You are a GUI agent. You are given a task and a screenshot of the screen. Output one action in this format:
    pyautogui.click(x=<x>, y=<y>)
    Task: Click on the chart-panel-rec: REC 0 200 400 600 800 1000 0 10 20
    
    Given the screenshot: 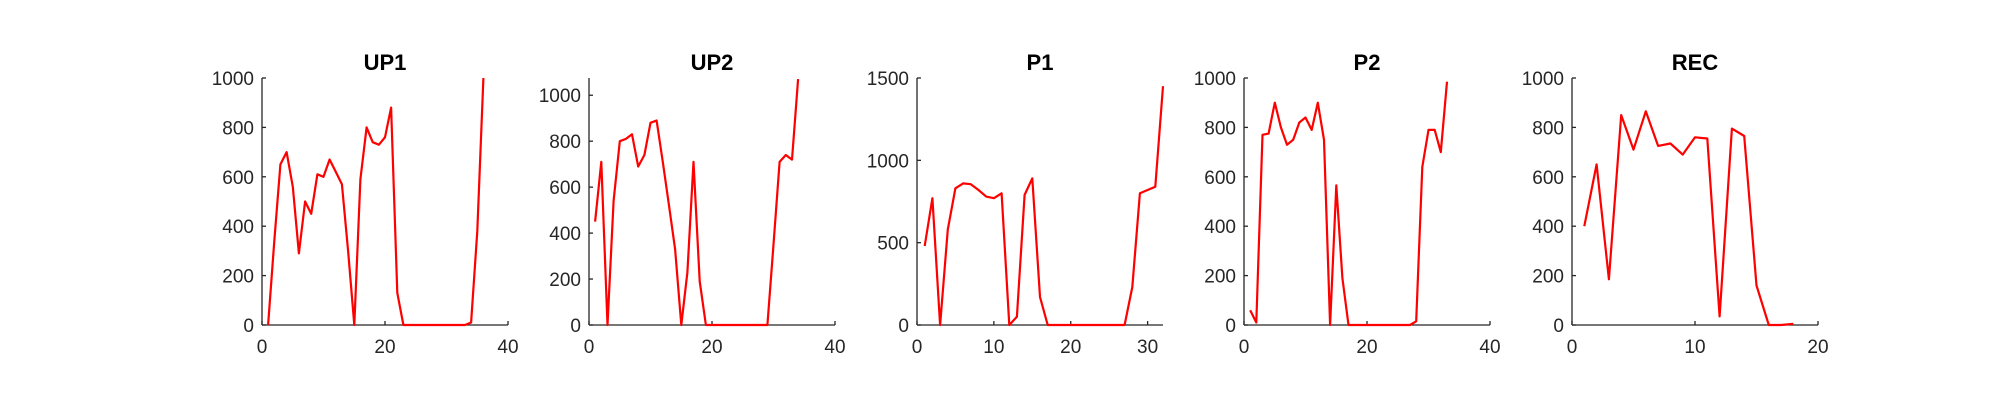 What is the action you would take?
    pyautogui.click(x=1675, y=204)
    